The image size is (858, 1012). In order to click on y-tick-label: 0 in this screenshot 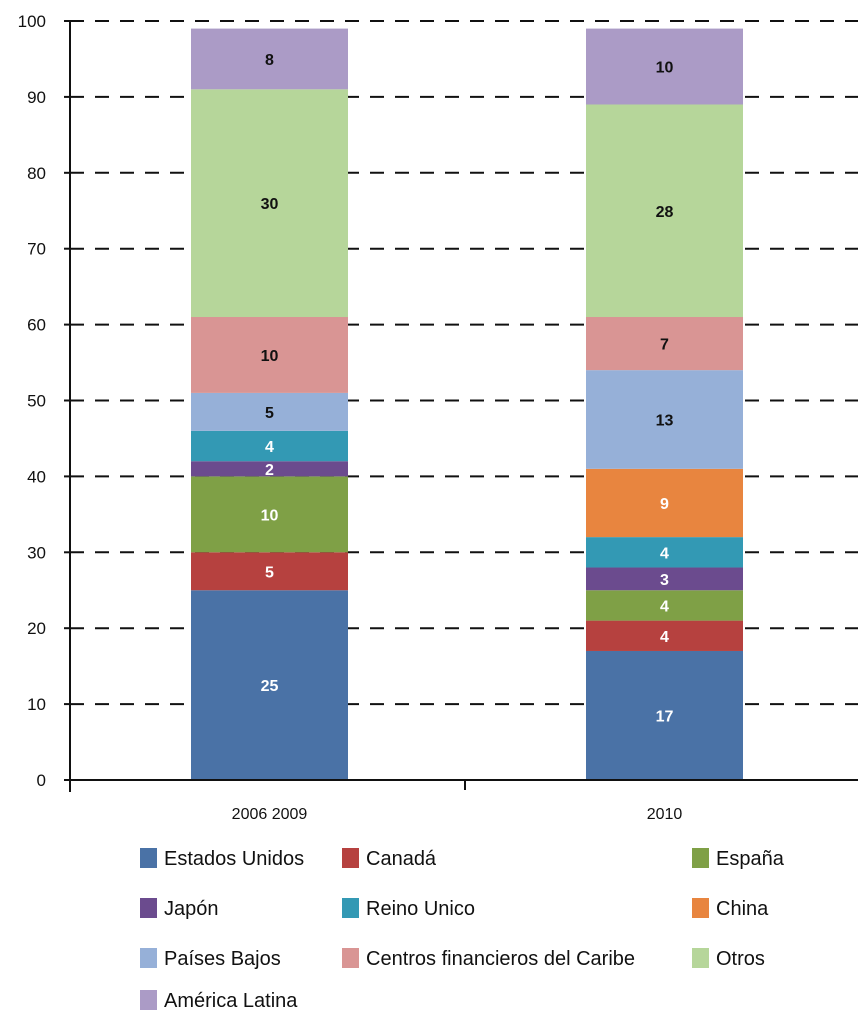, I will do `click(41, 780)`.